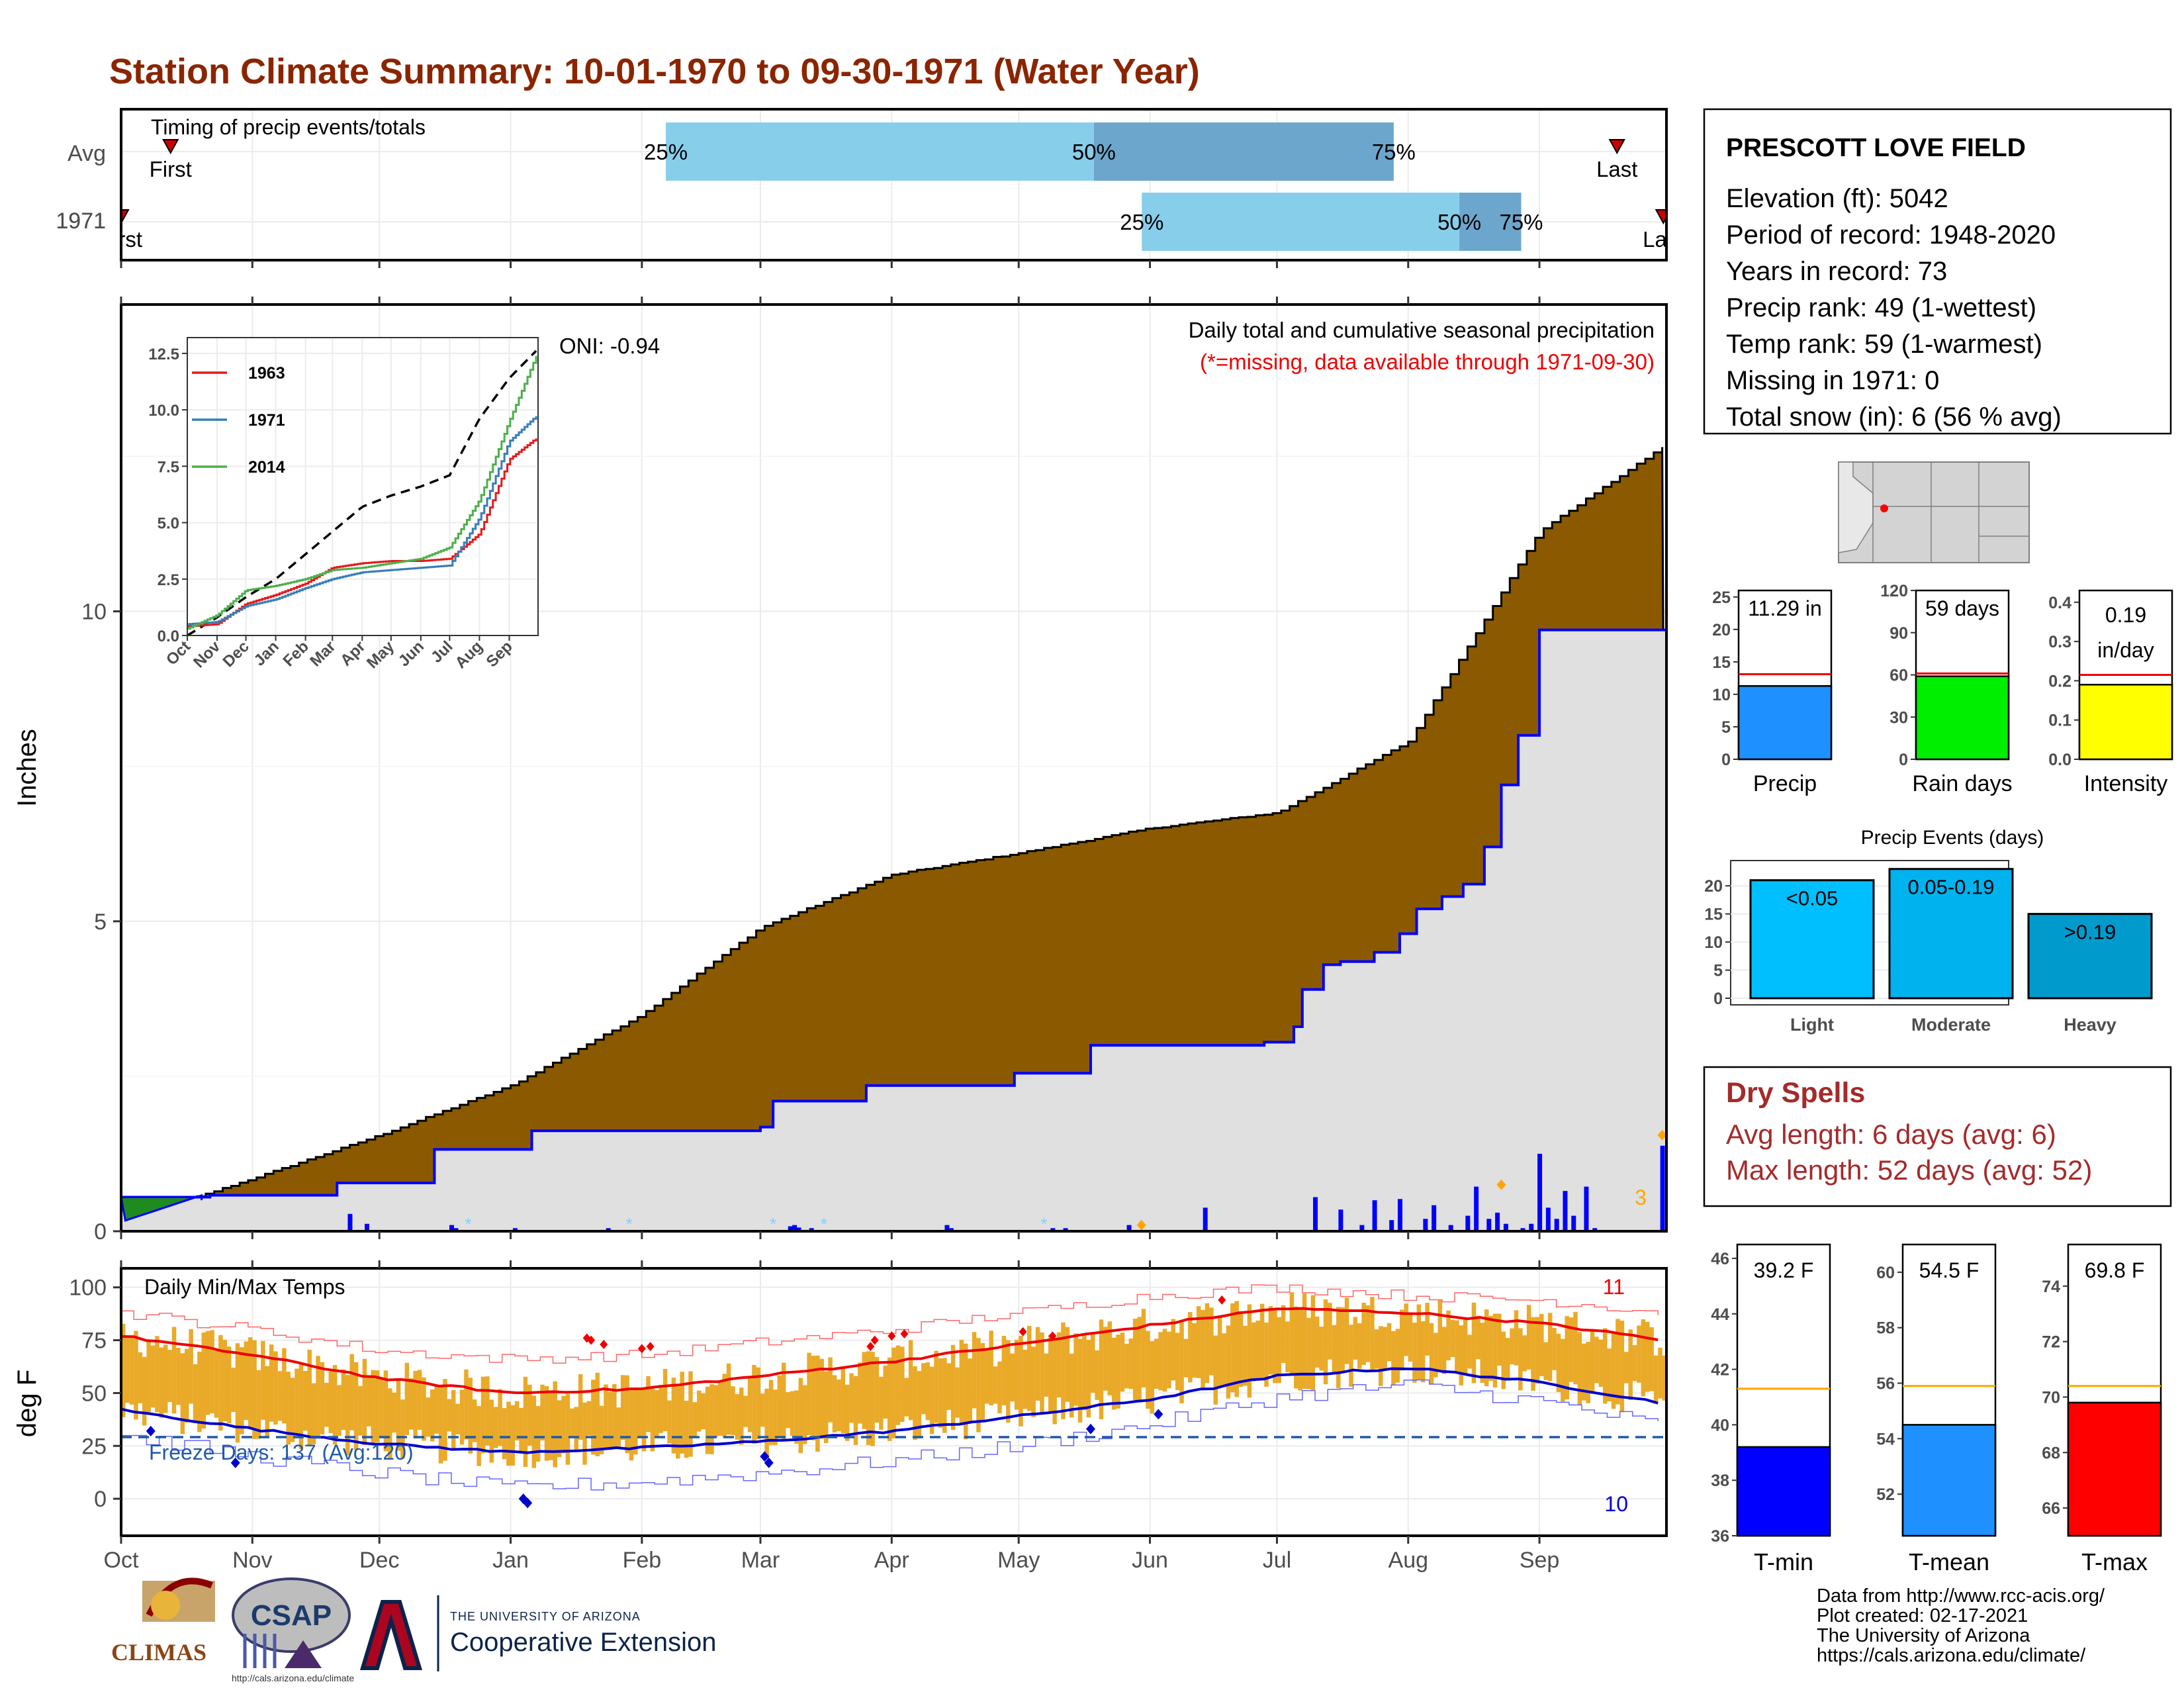 The height and width of the screenshot is (1688, 2184). Describe the element at coordinates (28, 1403) in the screenshot. I see `temps-ylabel: deg F` at that location.